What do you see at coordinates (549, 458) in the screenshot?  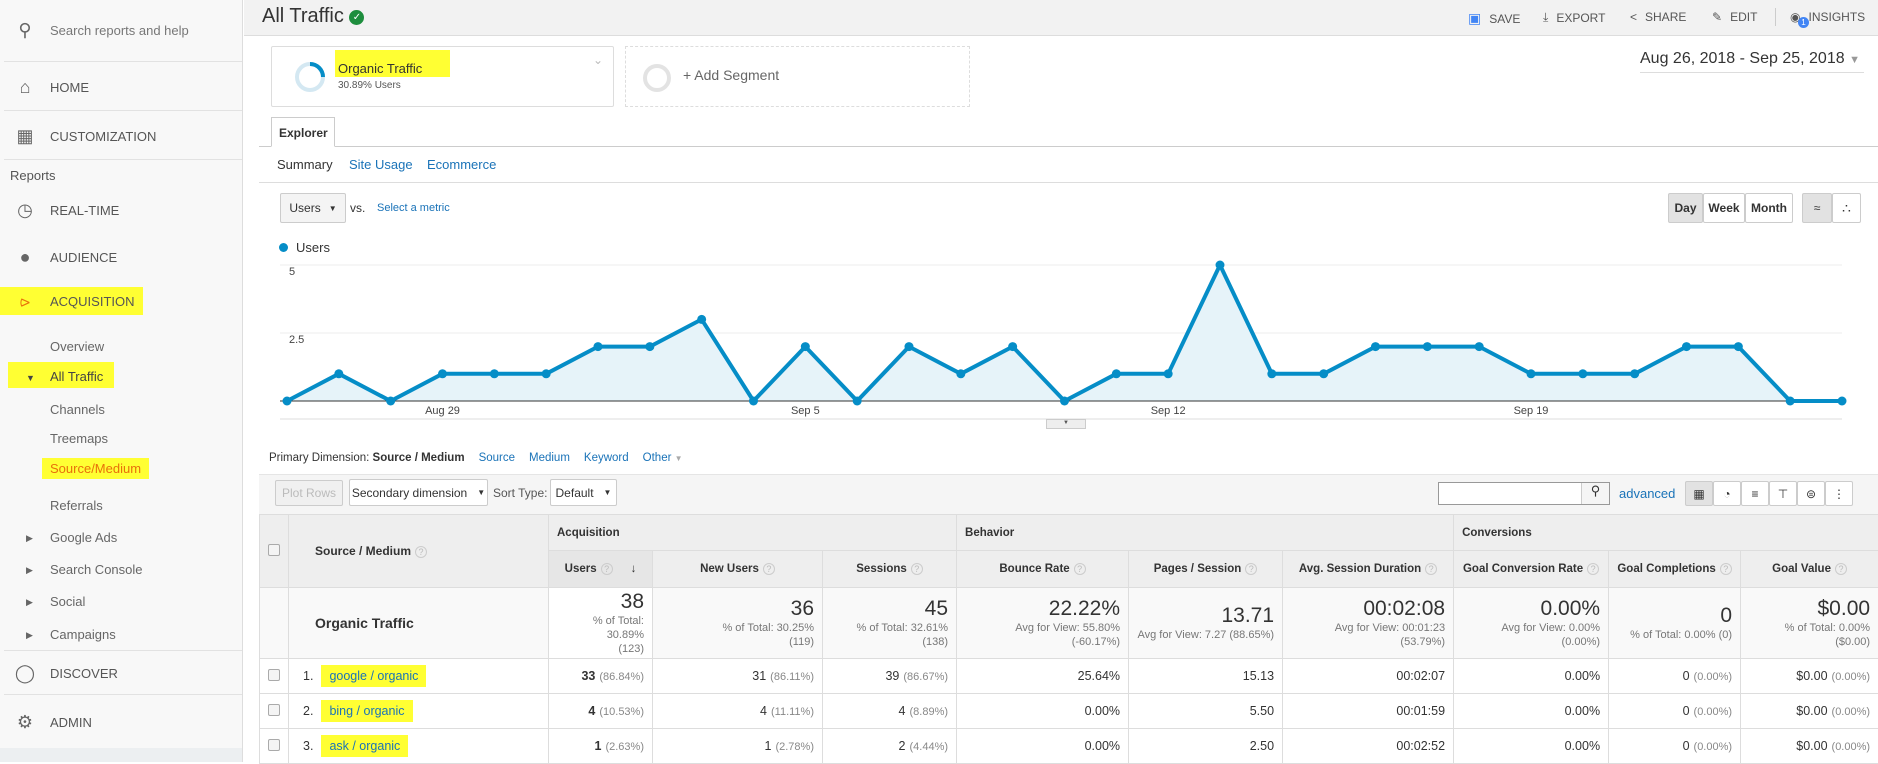 I see `dimension-medium: Medium` at bounding box center [549, 458].